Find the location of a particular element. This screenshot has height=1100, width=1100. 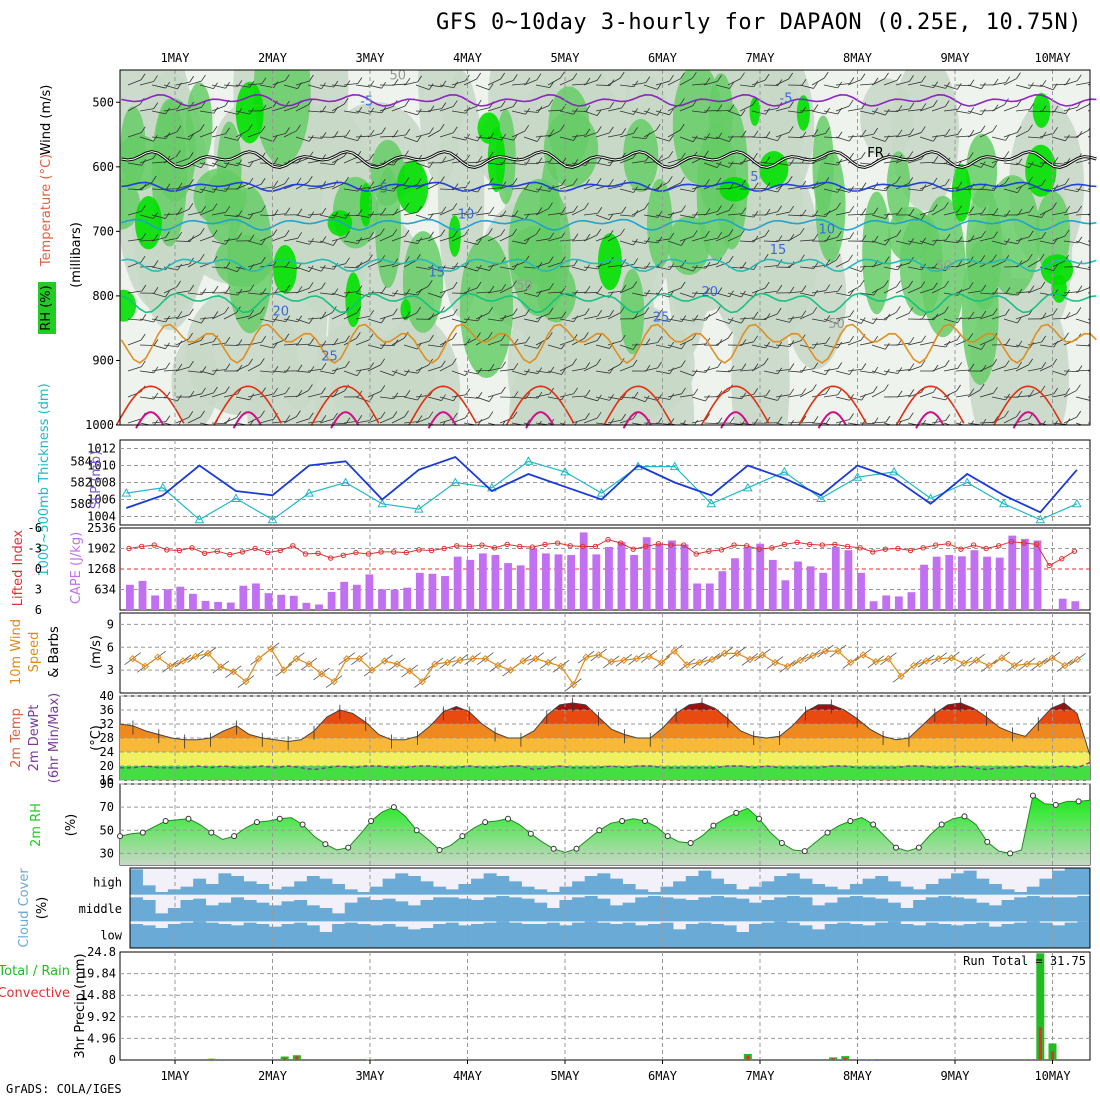

wind-tick-label: 6 is located at coordinates (110, 647).